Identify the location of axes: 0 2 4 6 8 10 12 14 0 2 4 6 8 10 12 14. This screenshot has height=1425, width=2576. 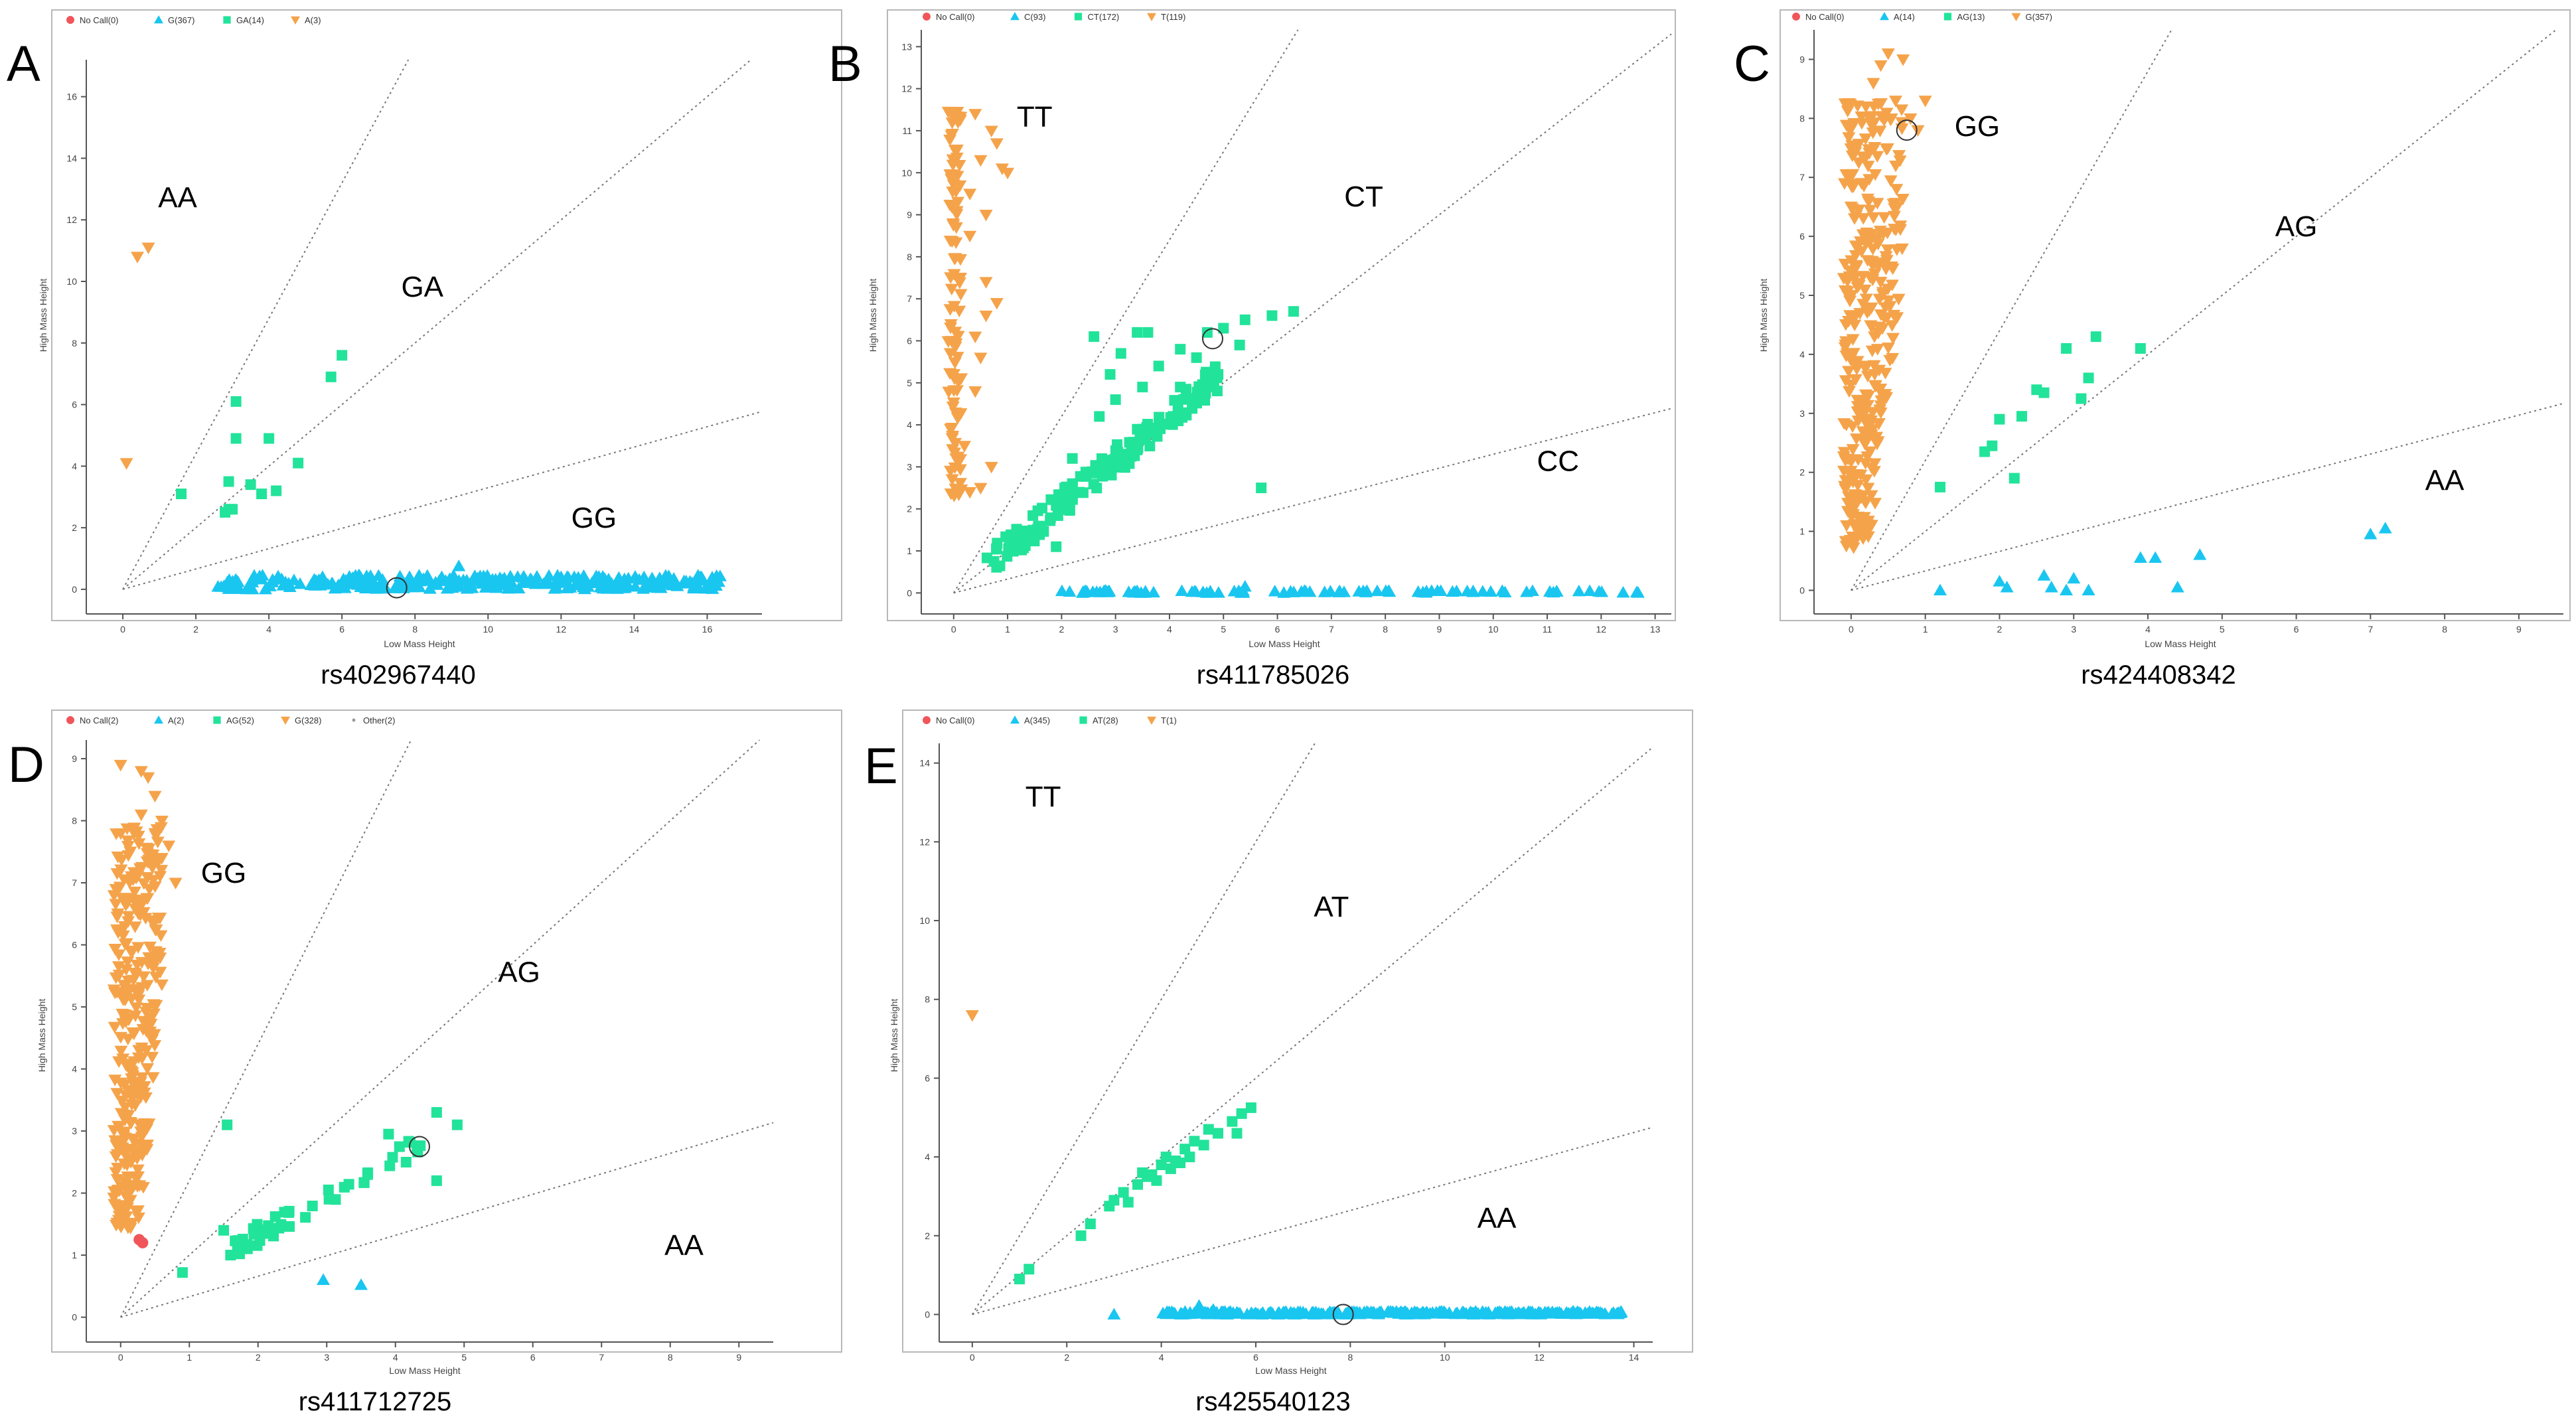
(1286, 1053).